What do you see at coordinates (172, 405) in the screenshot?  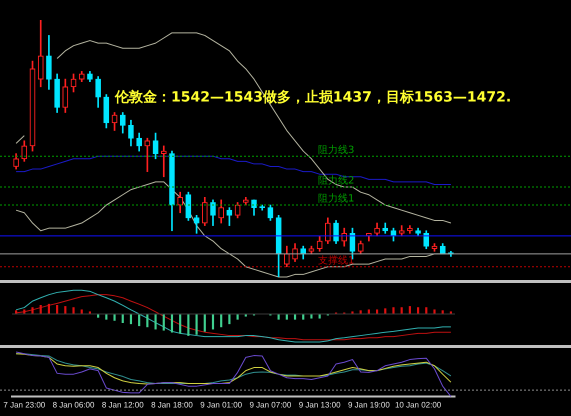 I see `x-tick-label: 8 Jan 18:00` at bounding box center [172, 405].